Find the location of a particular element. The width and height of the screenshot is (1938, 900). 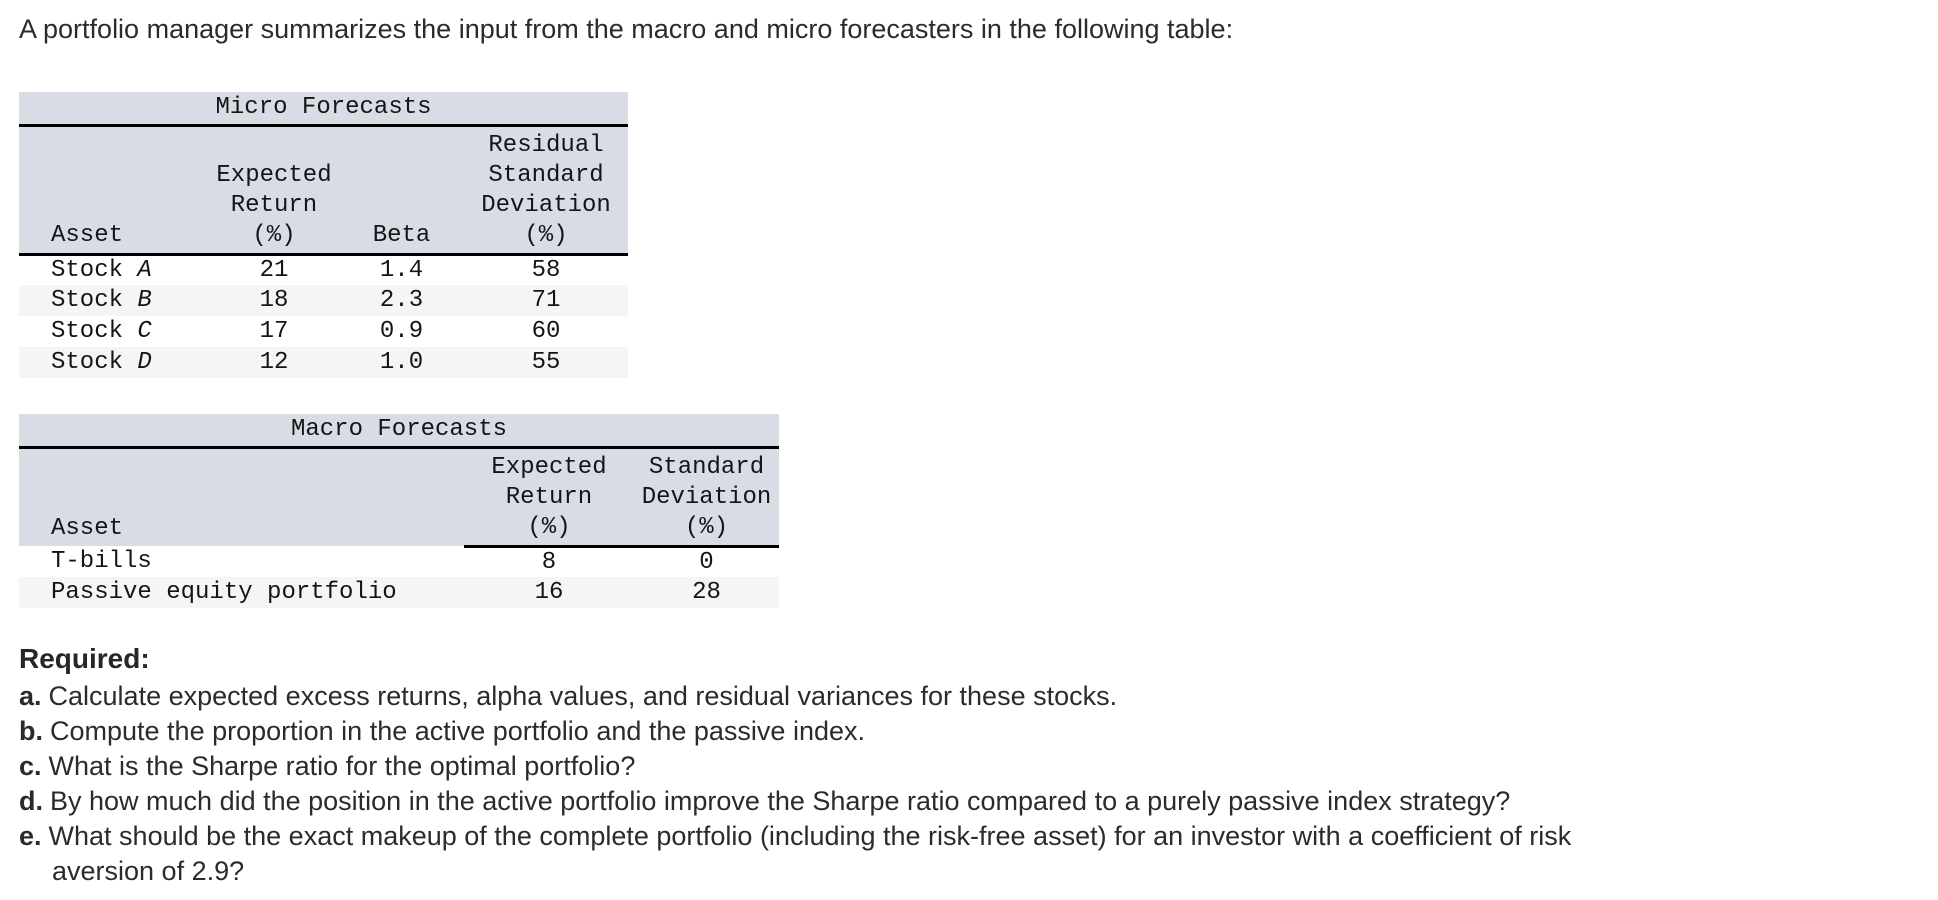

expected-return-cell: 16 is located at coordinates (549, 592).